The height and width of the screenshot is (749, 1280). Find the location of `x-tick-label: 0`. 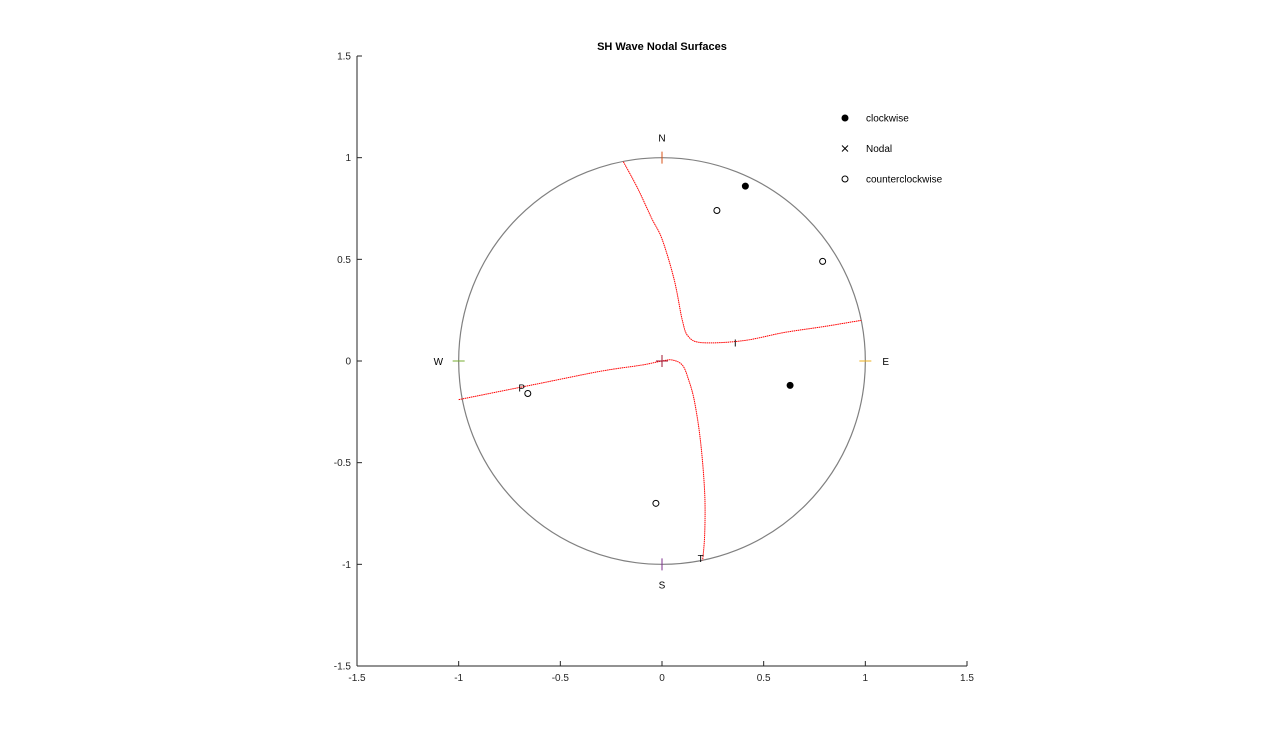

x-tick-label: 0 is located at coordinates (662, 678).